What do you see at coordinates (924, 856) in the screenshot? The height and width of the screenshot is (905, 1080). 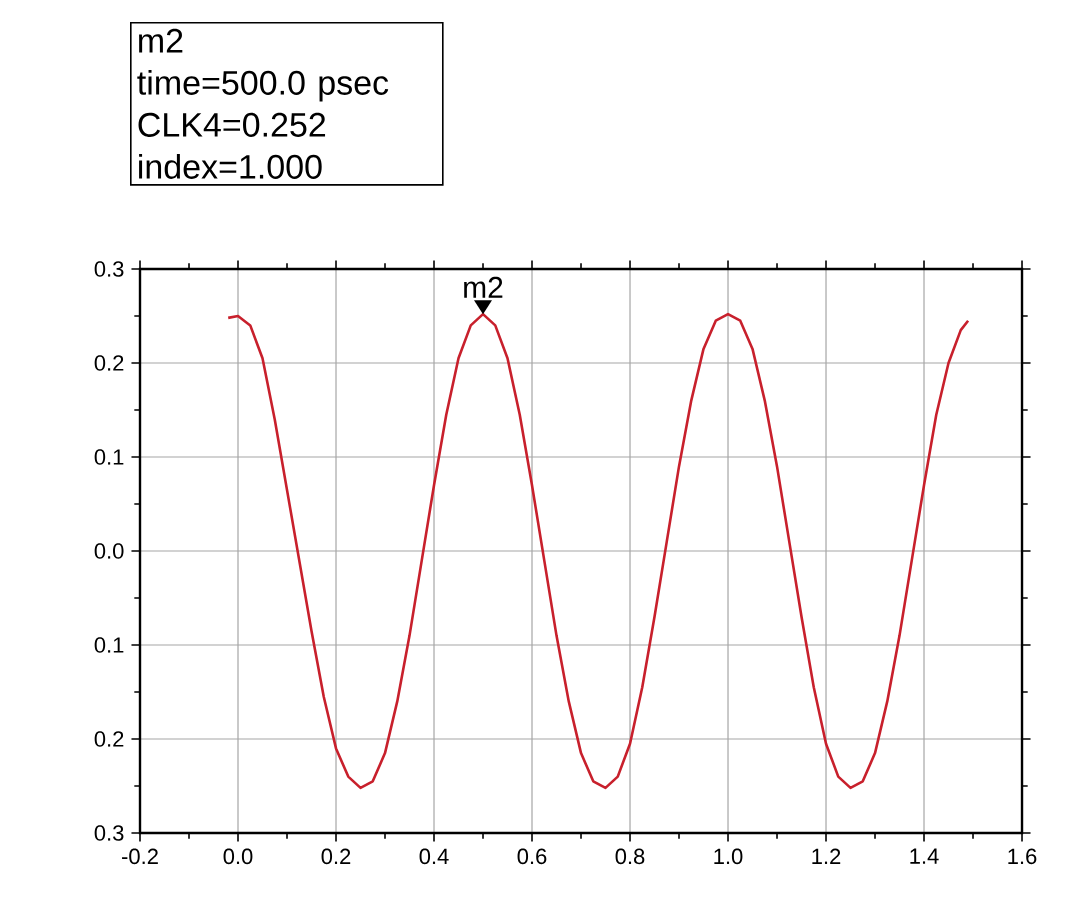 I see `x-tick-label: 1.4` at bounding box center [924, 856].